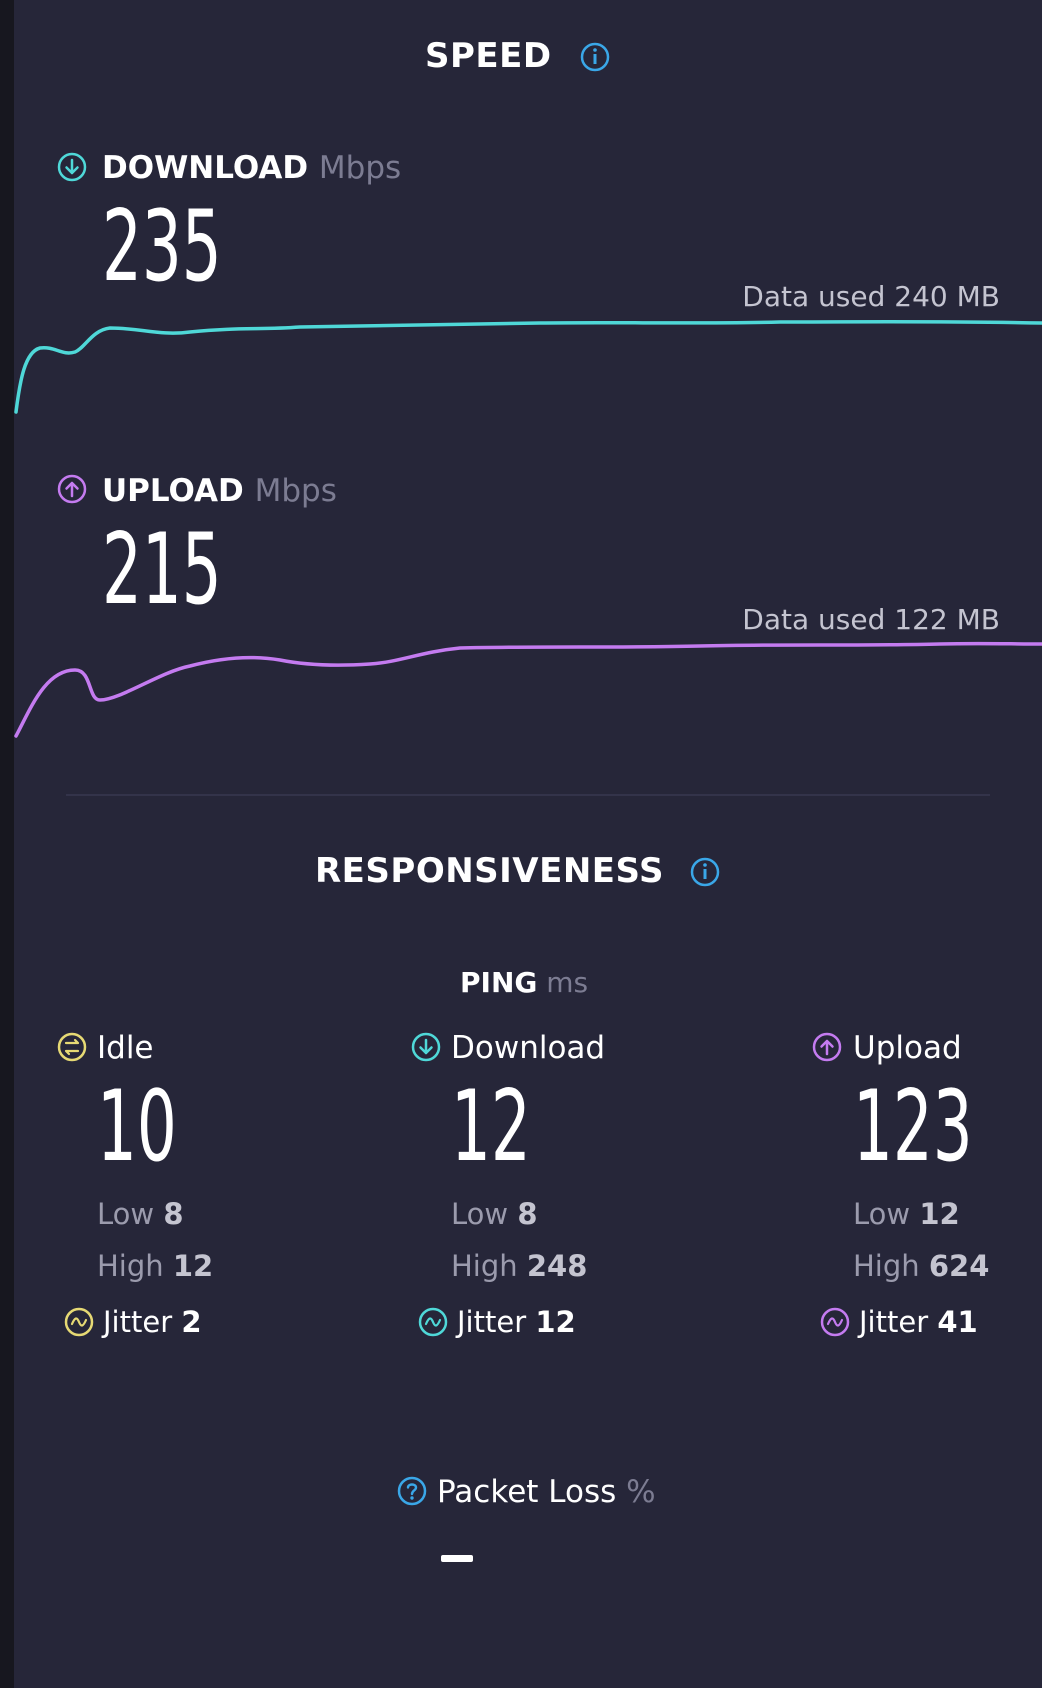 The image size is (1042, 1688). Describe the element at coordinates (219, 491) in the screenshot. I see `upload-label: UPLOAD Mbps` at that location.